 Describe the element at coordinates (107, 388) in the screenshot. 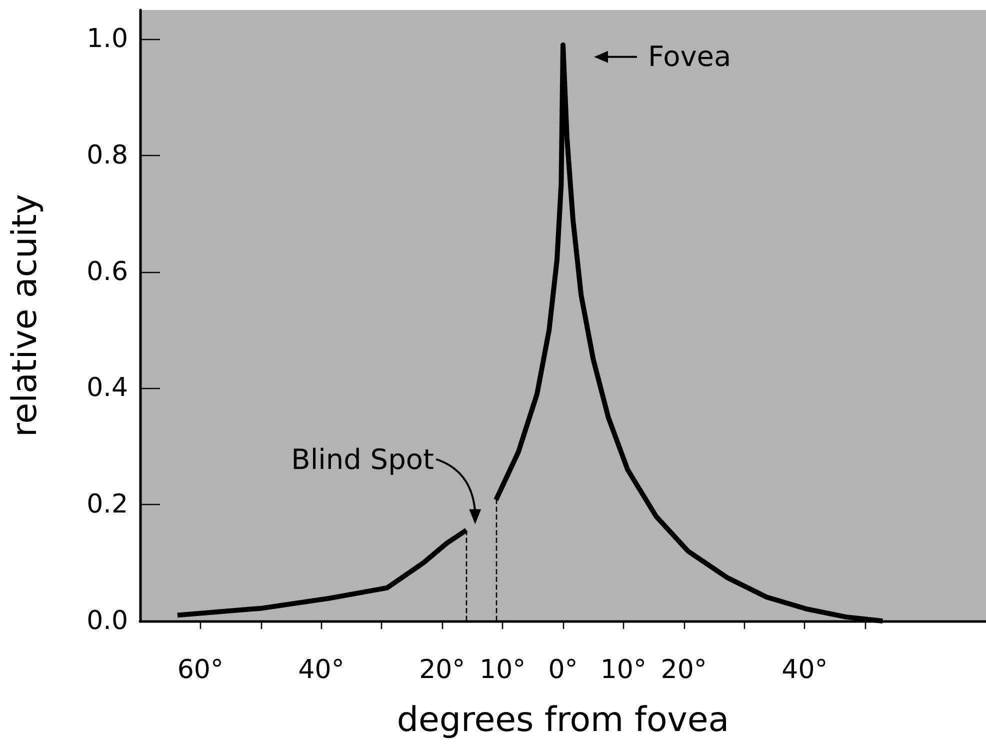

I see `y-tick-label: 0.4` at that location.